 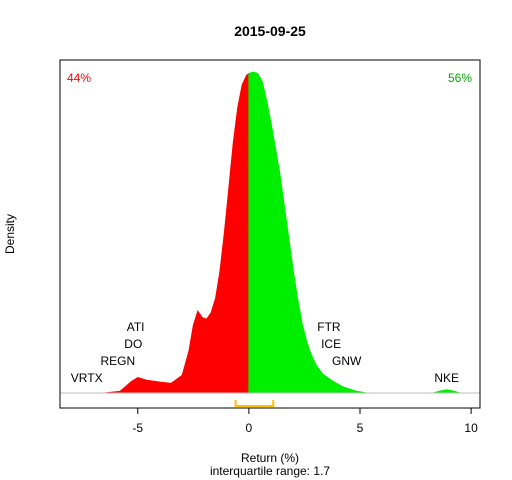 What do you see at coordinates (360, 428) in the screenshot?
I see `x-tick-label: 5` at bounding box center [360, 428].